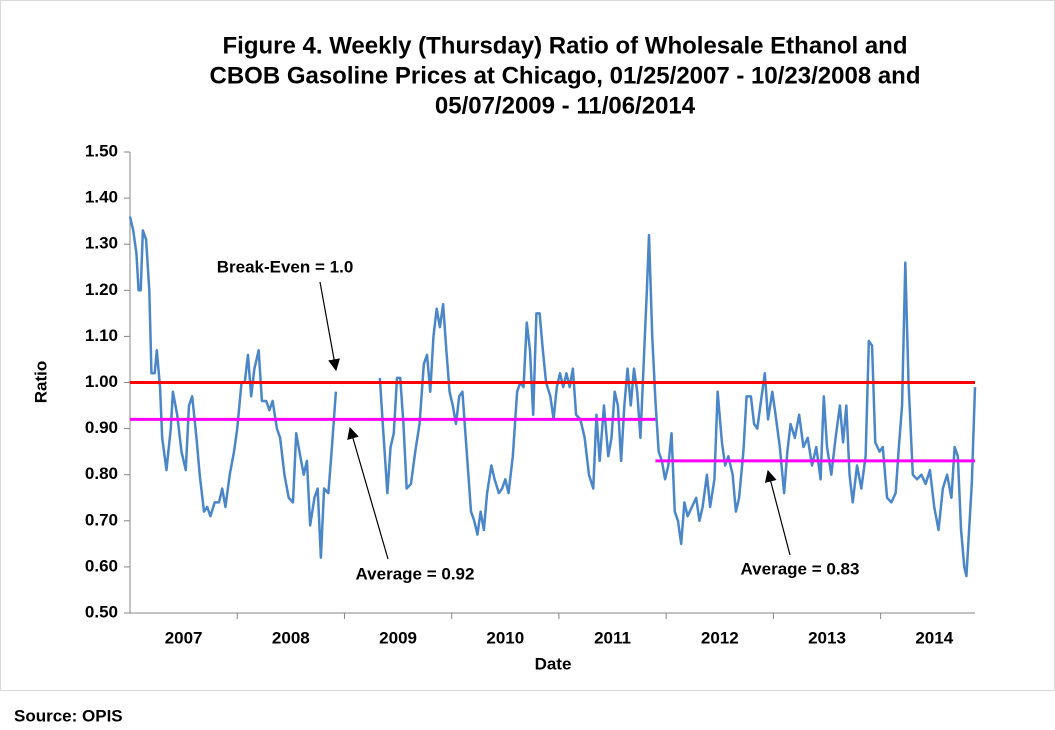 This screenshot has width=1055, height=730. Describe the element at coordinates (612, 637) in the screenshot. I see `x-tick-label: 2011` at that location.